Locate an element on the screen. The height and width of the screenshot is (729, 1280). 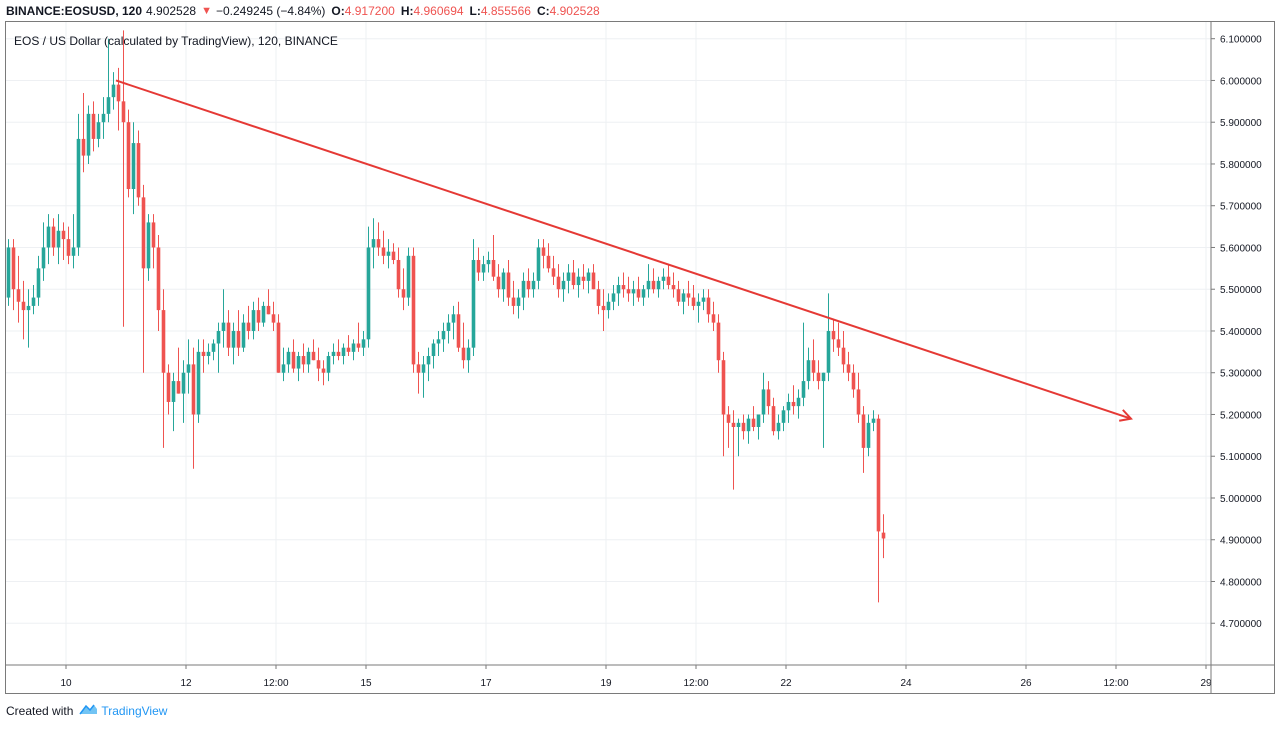
tradingview-link: TradingView is located at coordinates (134, 710).